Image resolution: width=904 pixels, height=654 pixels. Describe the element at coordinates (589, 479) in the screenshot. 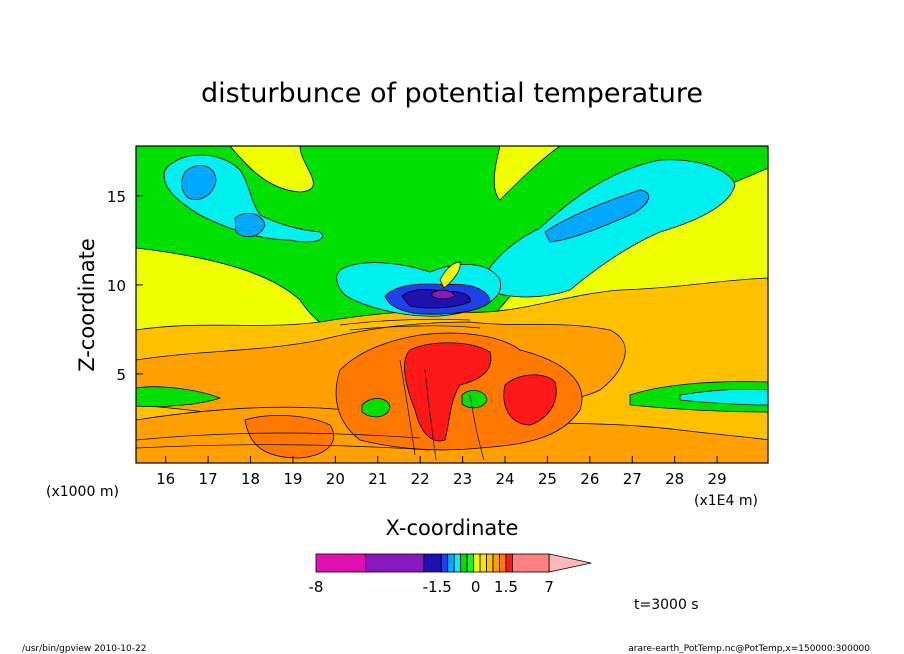

I see `x-tick-label: 26` at that location.